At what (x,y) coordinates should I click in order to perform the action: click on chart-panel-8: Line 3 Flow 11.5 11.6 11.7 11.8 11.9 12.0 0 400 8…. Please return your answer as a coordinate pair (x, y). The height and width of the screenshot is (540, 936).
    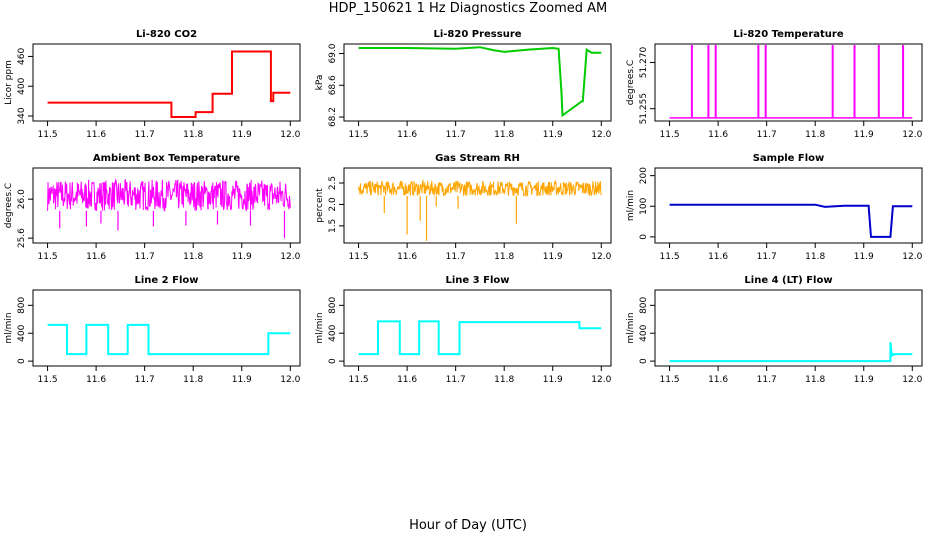
    Looking at the image, I should click on (463, 330).